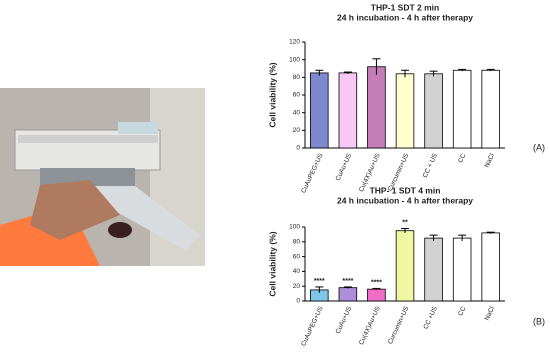 Image resolution: width=550 pixels, height=363 pixels. Describe the element at coordinates (405, 190) in the screenshot. I see `chart-title: THP- 1 SDT 4 min` at that location.